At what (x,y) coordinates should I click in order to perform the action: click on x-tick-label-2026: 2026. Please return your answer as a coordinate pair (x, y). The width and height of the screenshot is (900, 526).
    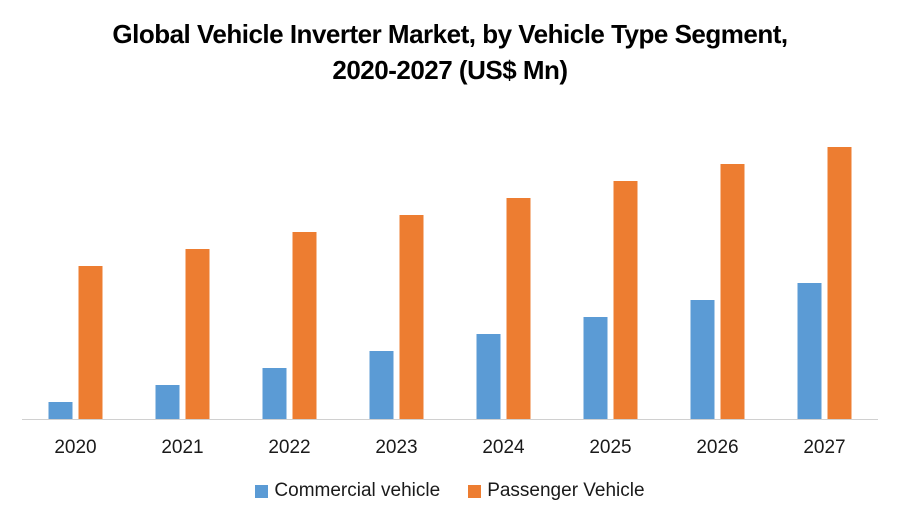
    Looking at the image, I should click on (717, 447).